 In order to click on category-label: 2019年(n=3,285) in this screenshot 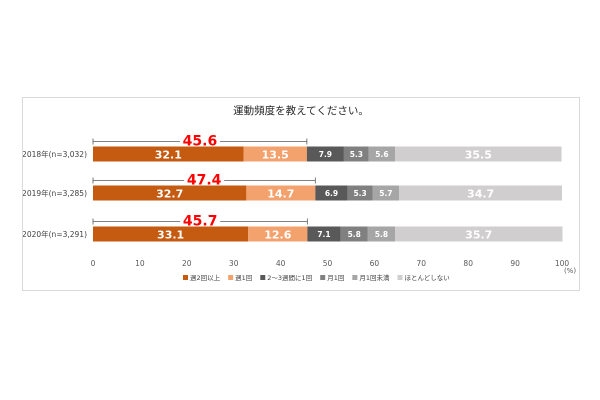, I will do `click(55, 193)`.